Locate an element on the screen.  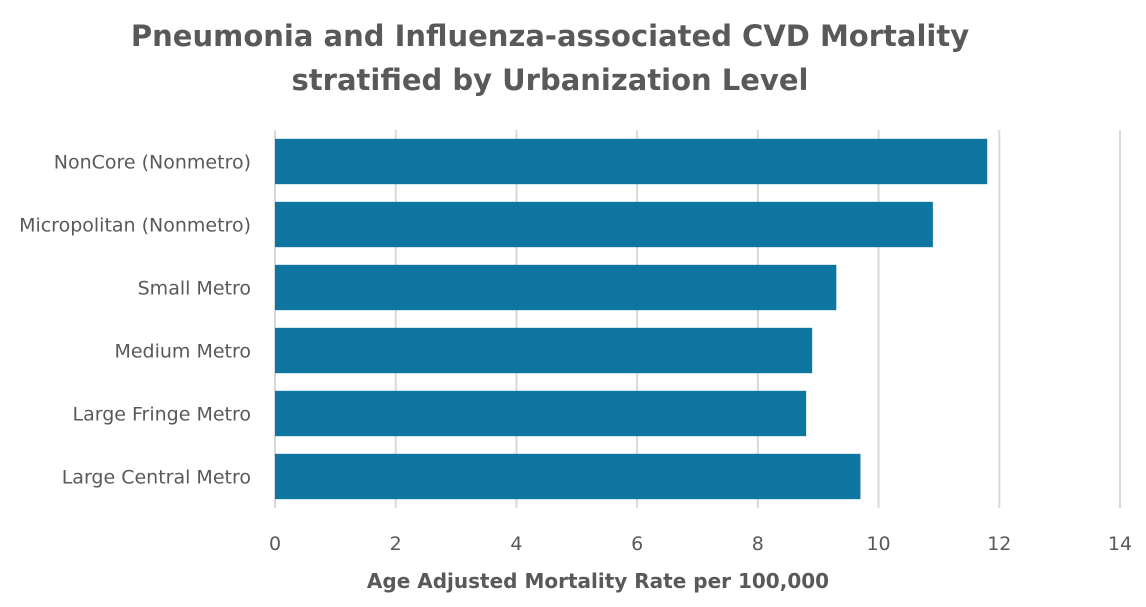
x-tick-label: 10 is located at coordinates (878, 544).